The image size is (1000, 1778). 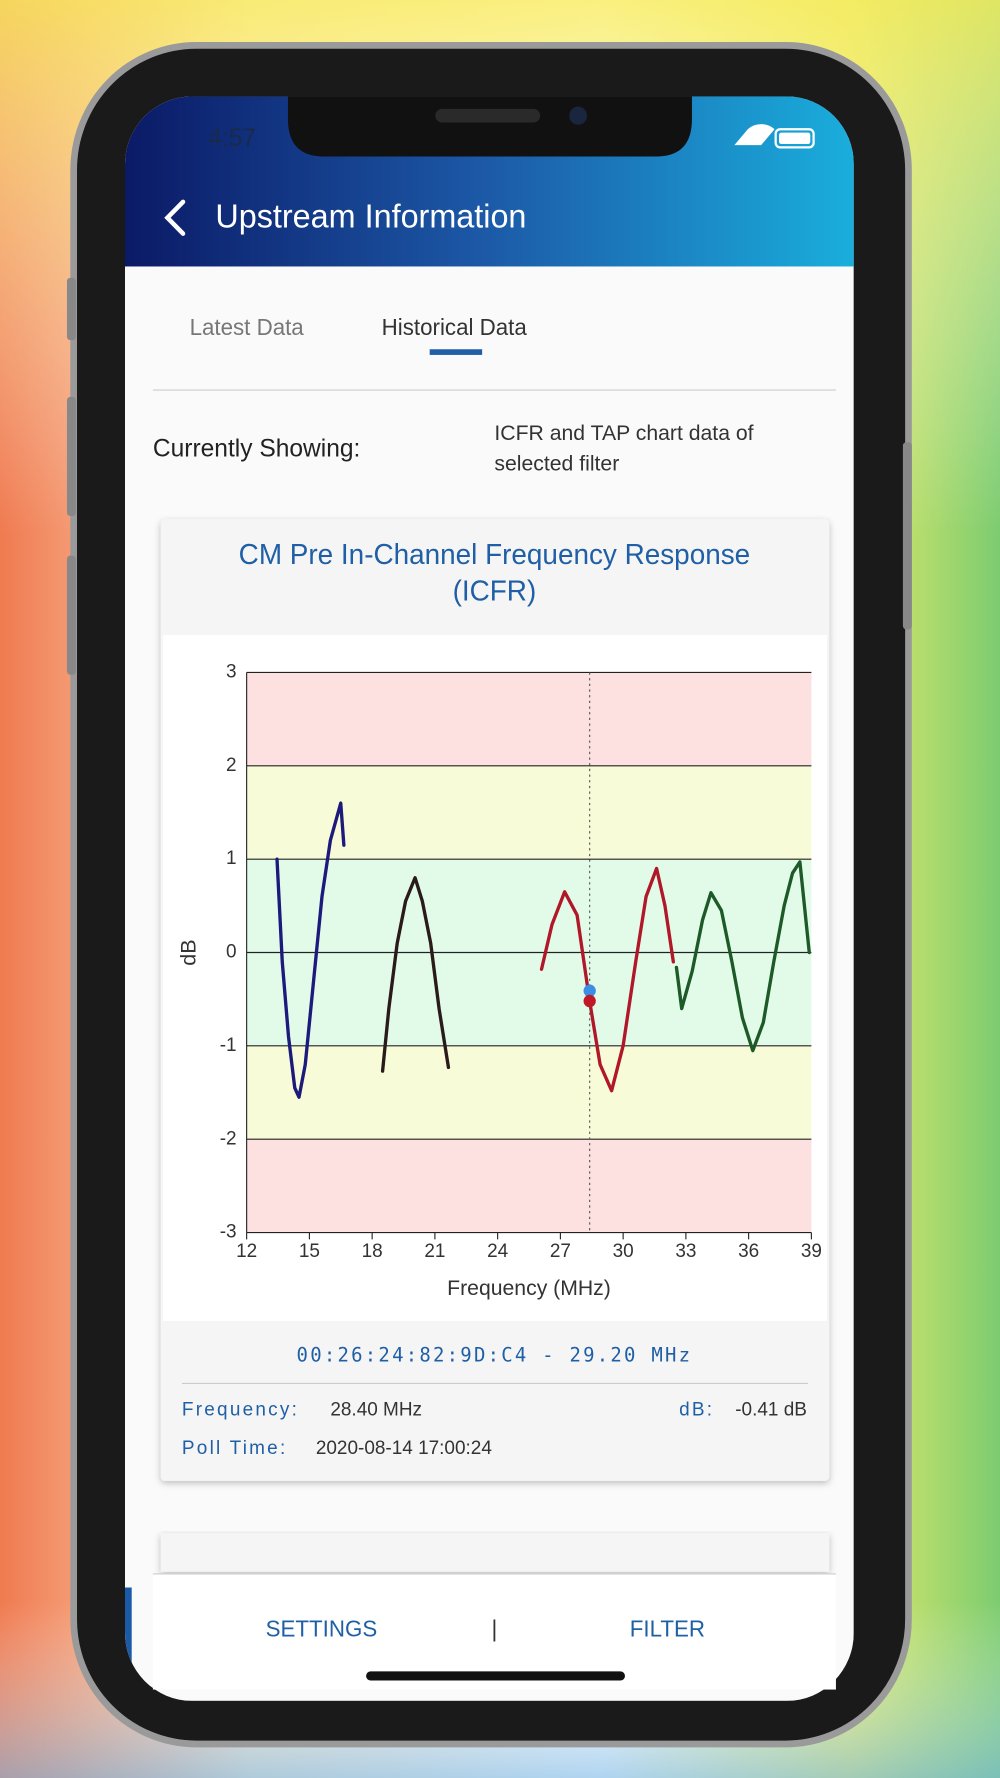 What do you see at coordinates (228, 1232) in the screenshot?
I see `y-tick-label: -3` at bounding box center [228, 1232].